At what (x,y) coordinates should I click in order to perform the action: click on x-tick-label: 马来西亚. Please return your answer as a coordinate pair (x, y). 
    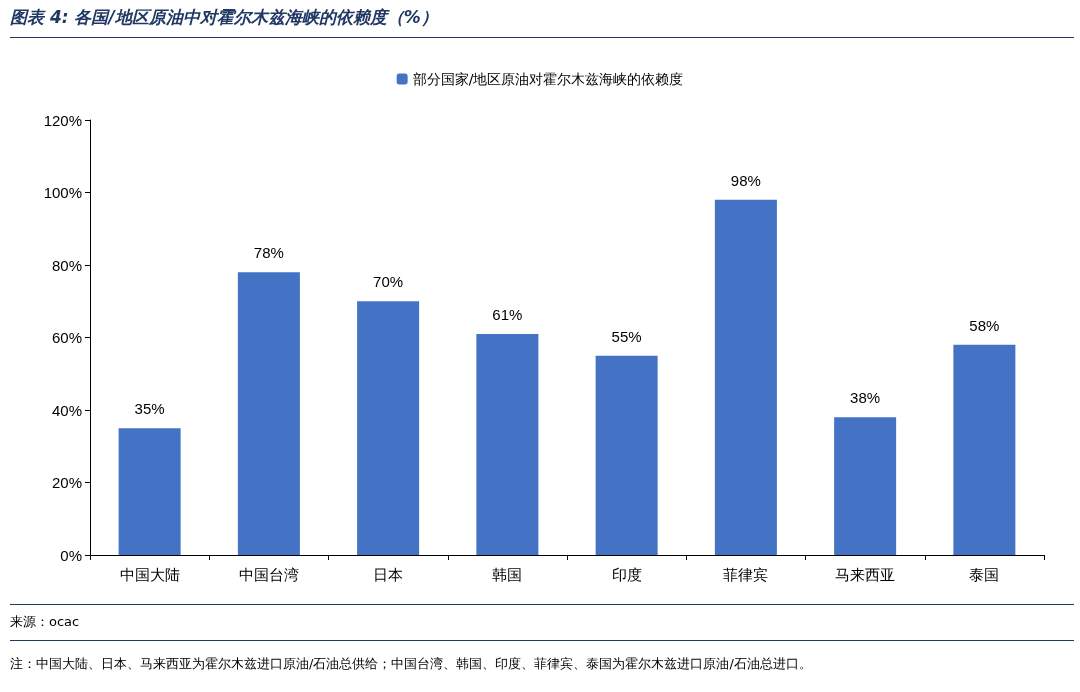
    Looking at the image, I should click on (865, 574).